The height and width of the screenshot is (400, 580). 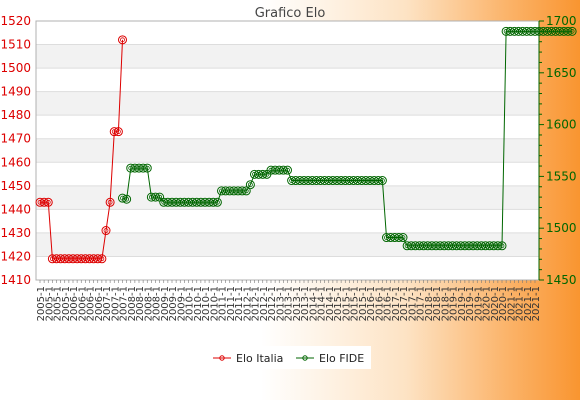 I want to click on legend-label-elo-italia: Elo Italia, so click(x=259, y=358).